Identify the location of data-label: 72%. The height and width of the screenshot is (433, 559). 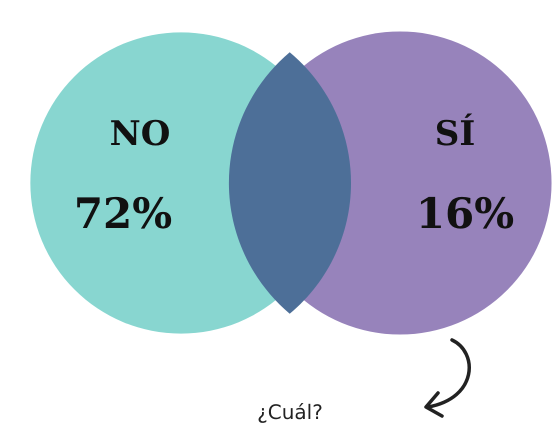
(123, 213).